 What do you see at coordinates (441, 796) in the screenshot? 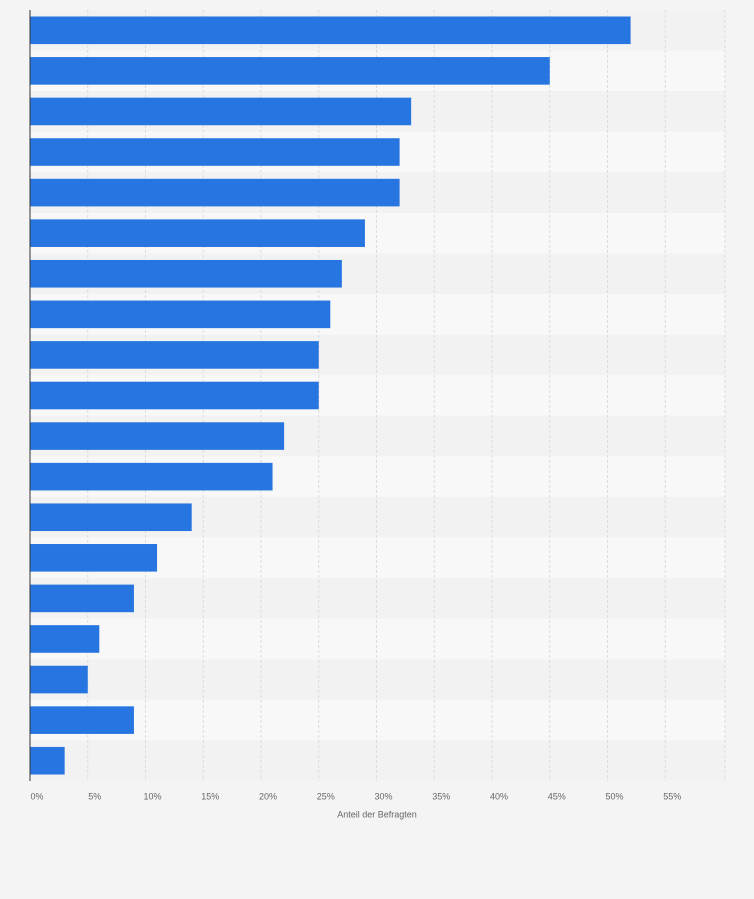
I see `x-tick-label: 35%` at bounding box center [441, 796].